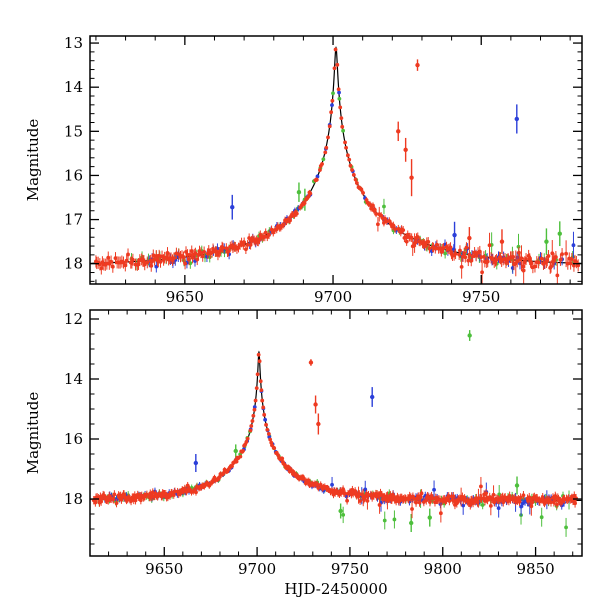 The image size is (600, 600). Describe the element at coordinates (443, 569) in the screenshot. I see `x-tick-label: 9800` at that location.